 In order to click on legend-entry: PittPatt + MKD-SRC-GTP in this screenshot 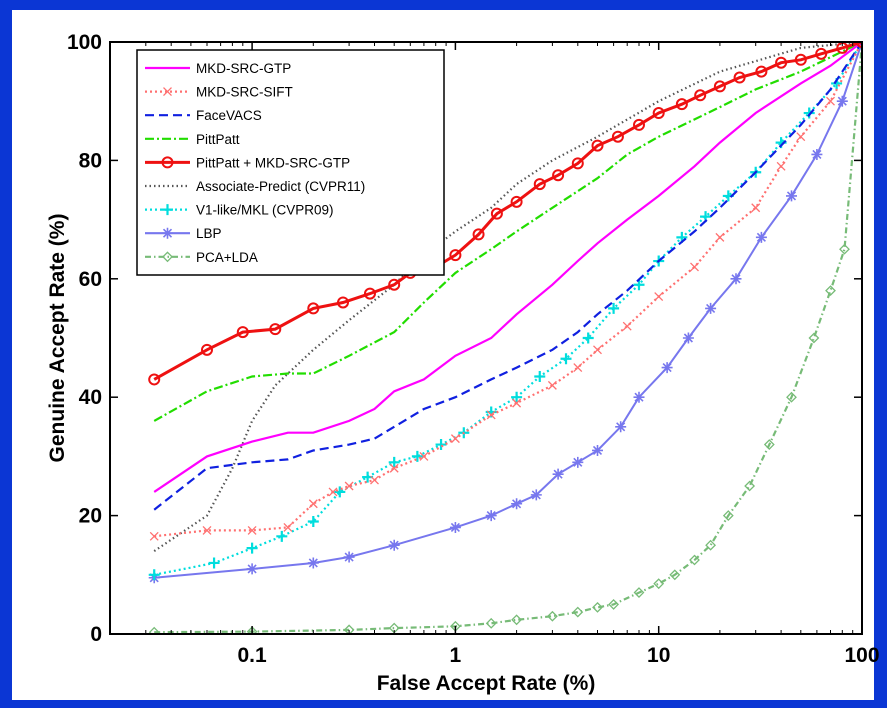, I will do `click(247, 162)`.